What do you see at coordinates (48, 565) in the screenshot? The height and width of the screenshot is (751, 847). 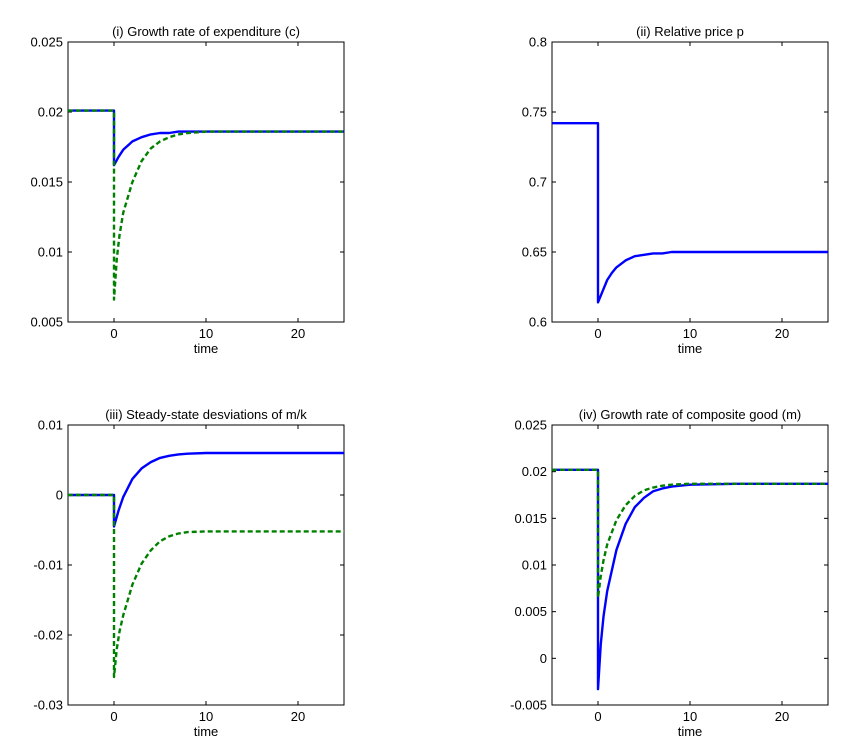 I see `y-tick-label: -0.01` at bounding box center [48, 565].